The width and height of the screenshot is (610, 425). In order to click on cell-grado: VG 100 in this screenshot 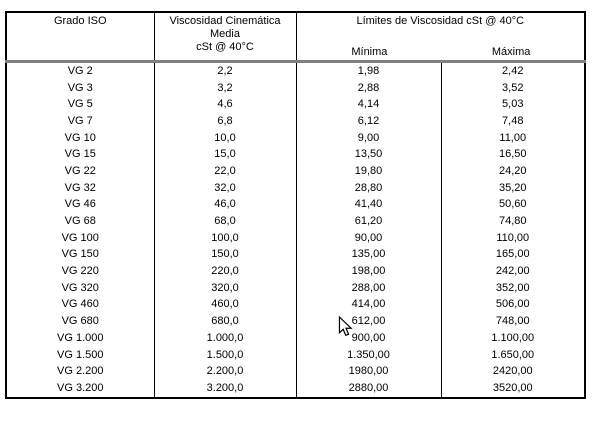, I will do `click(80, 238)`.